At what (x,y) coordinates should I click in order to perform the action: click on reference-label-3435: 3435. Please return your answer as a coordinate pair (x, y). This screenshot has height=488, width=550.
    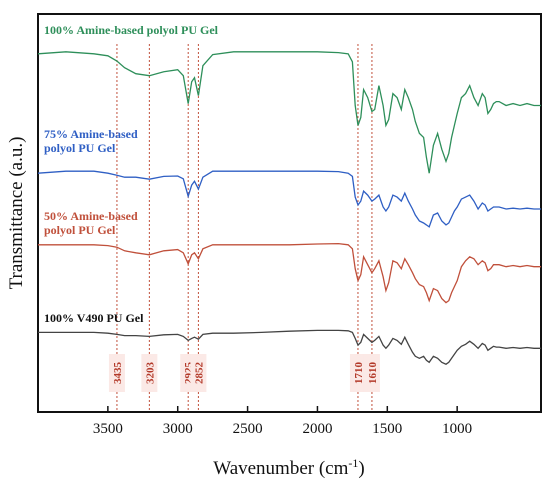
    Looking at the image, I should click on (118, 373).